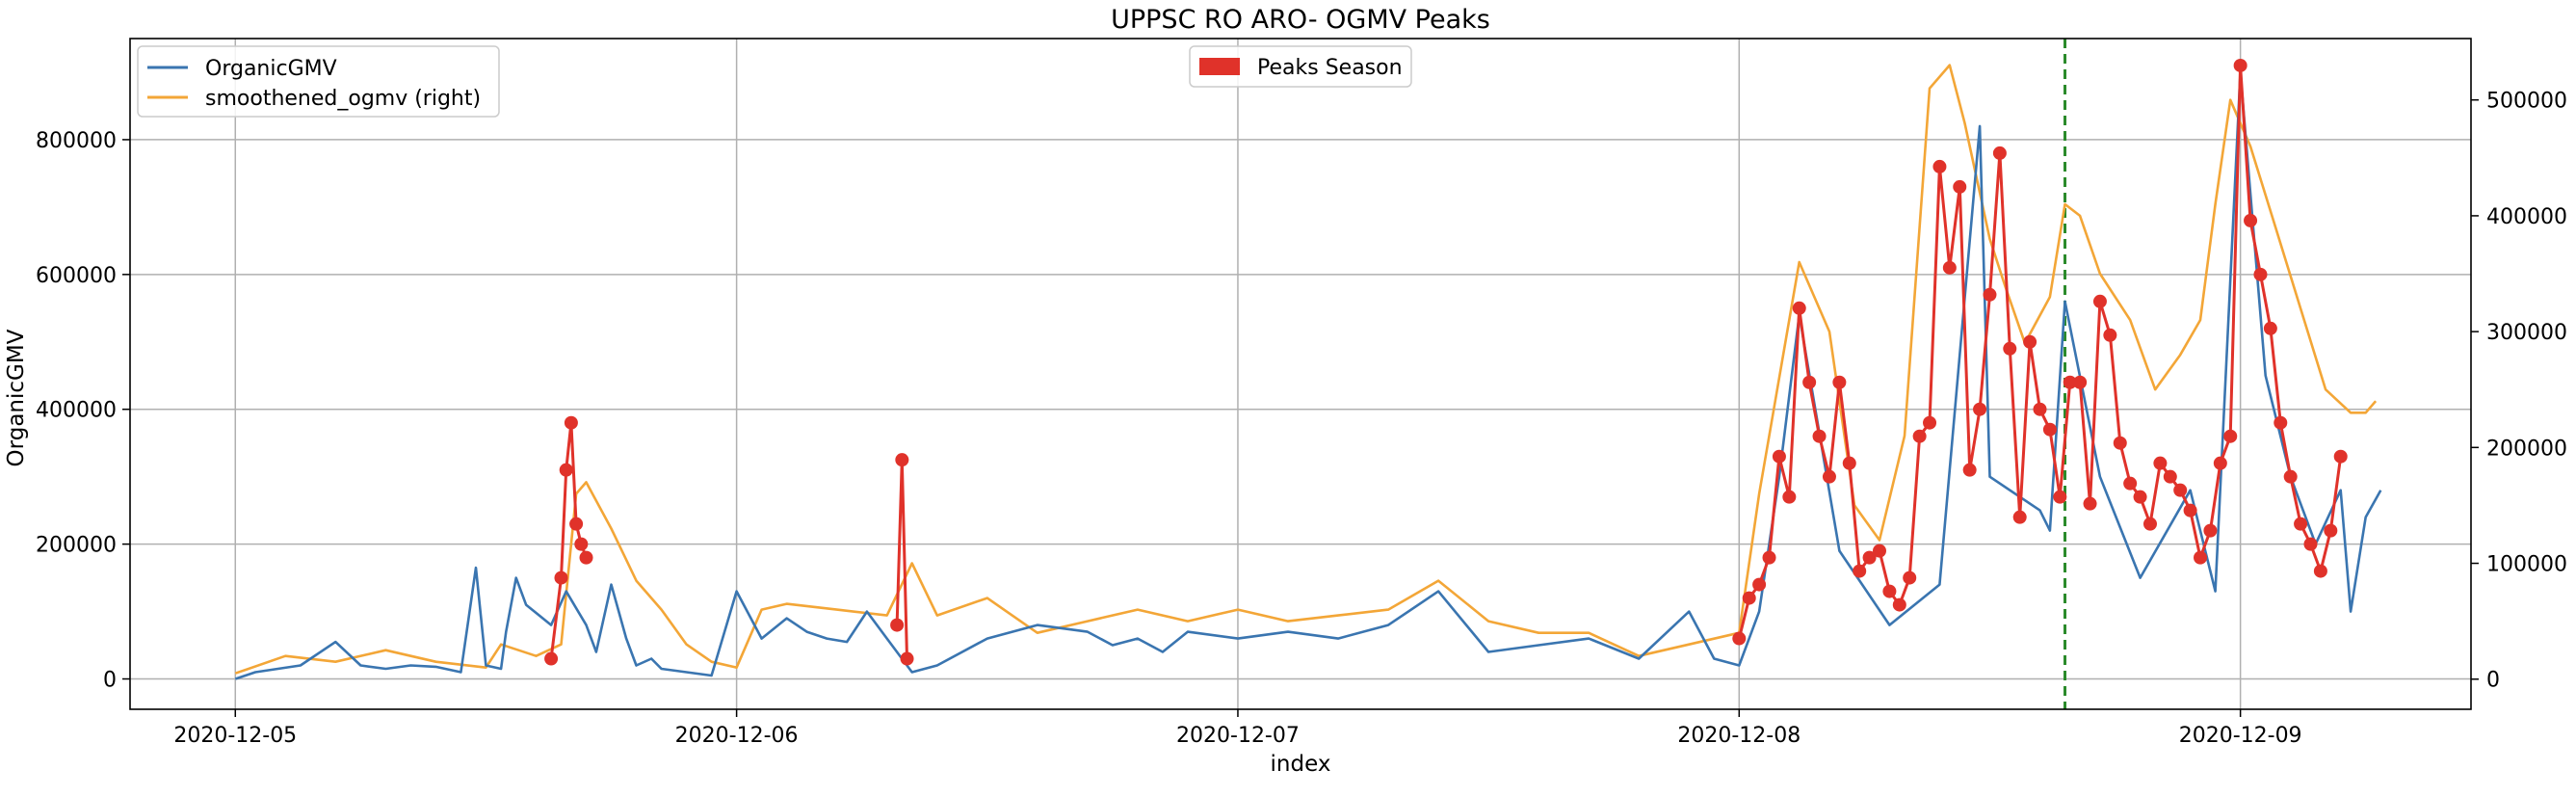  Describe the element at coordinates (2526, 217) in the screenshot. I see `y-tick-label-right: 400000` at that location.